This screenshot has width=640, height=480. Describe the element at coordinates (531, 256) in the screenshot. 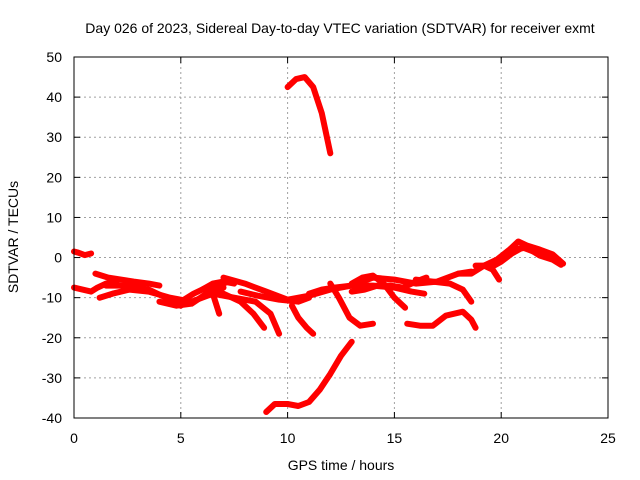

I see `series-s25` at that location.